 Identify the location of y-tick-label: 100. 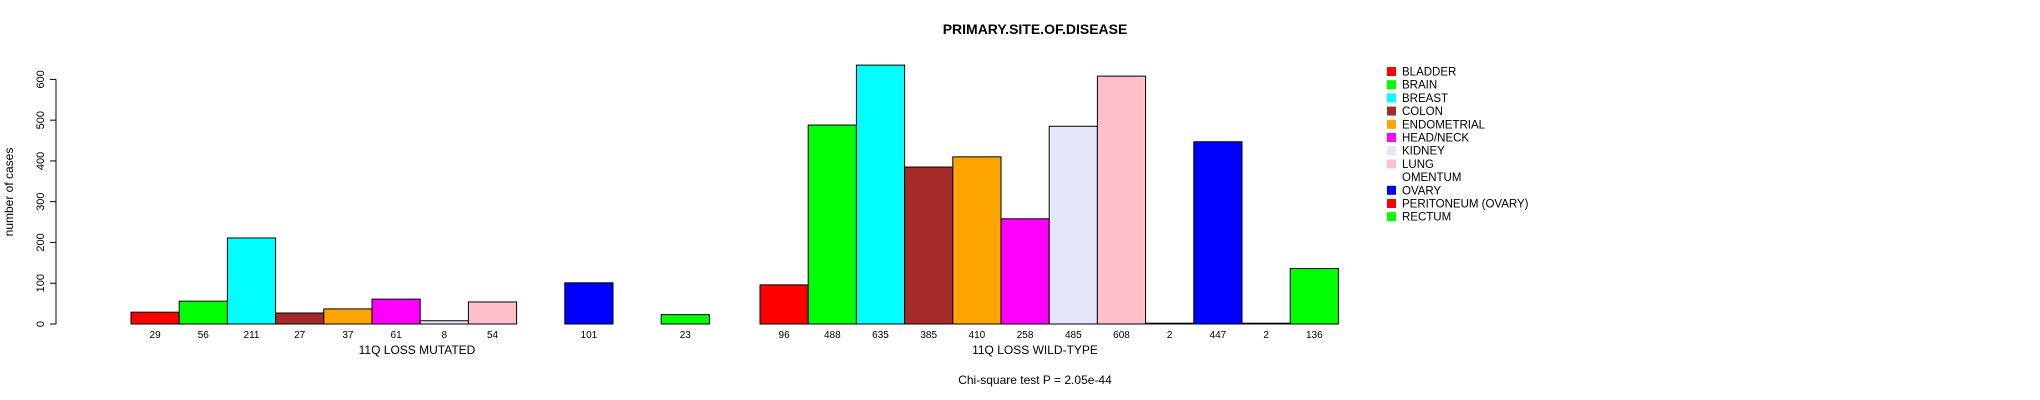
(41, 283).